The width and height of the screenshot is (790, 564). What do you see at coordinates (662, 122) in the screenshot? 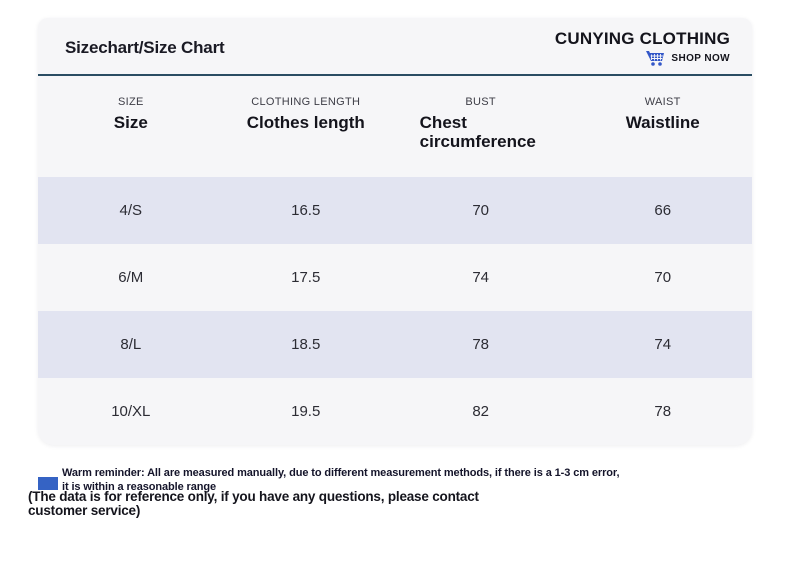
I see `column-label: Waistline` at bounding box center [662, 122].